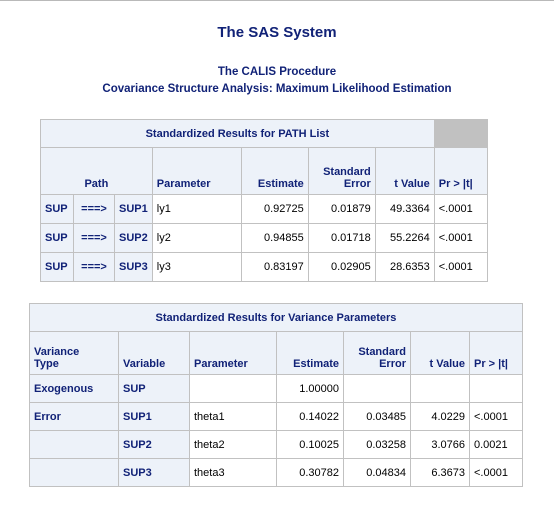  What do you see at coordinates (405, 267) in the screenshot?
I see `t-value-cell: 28.6353` at bounding box center [405, 267].